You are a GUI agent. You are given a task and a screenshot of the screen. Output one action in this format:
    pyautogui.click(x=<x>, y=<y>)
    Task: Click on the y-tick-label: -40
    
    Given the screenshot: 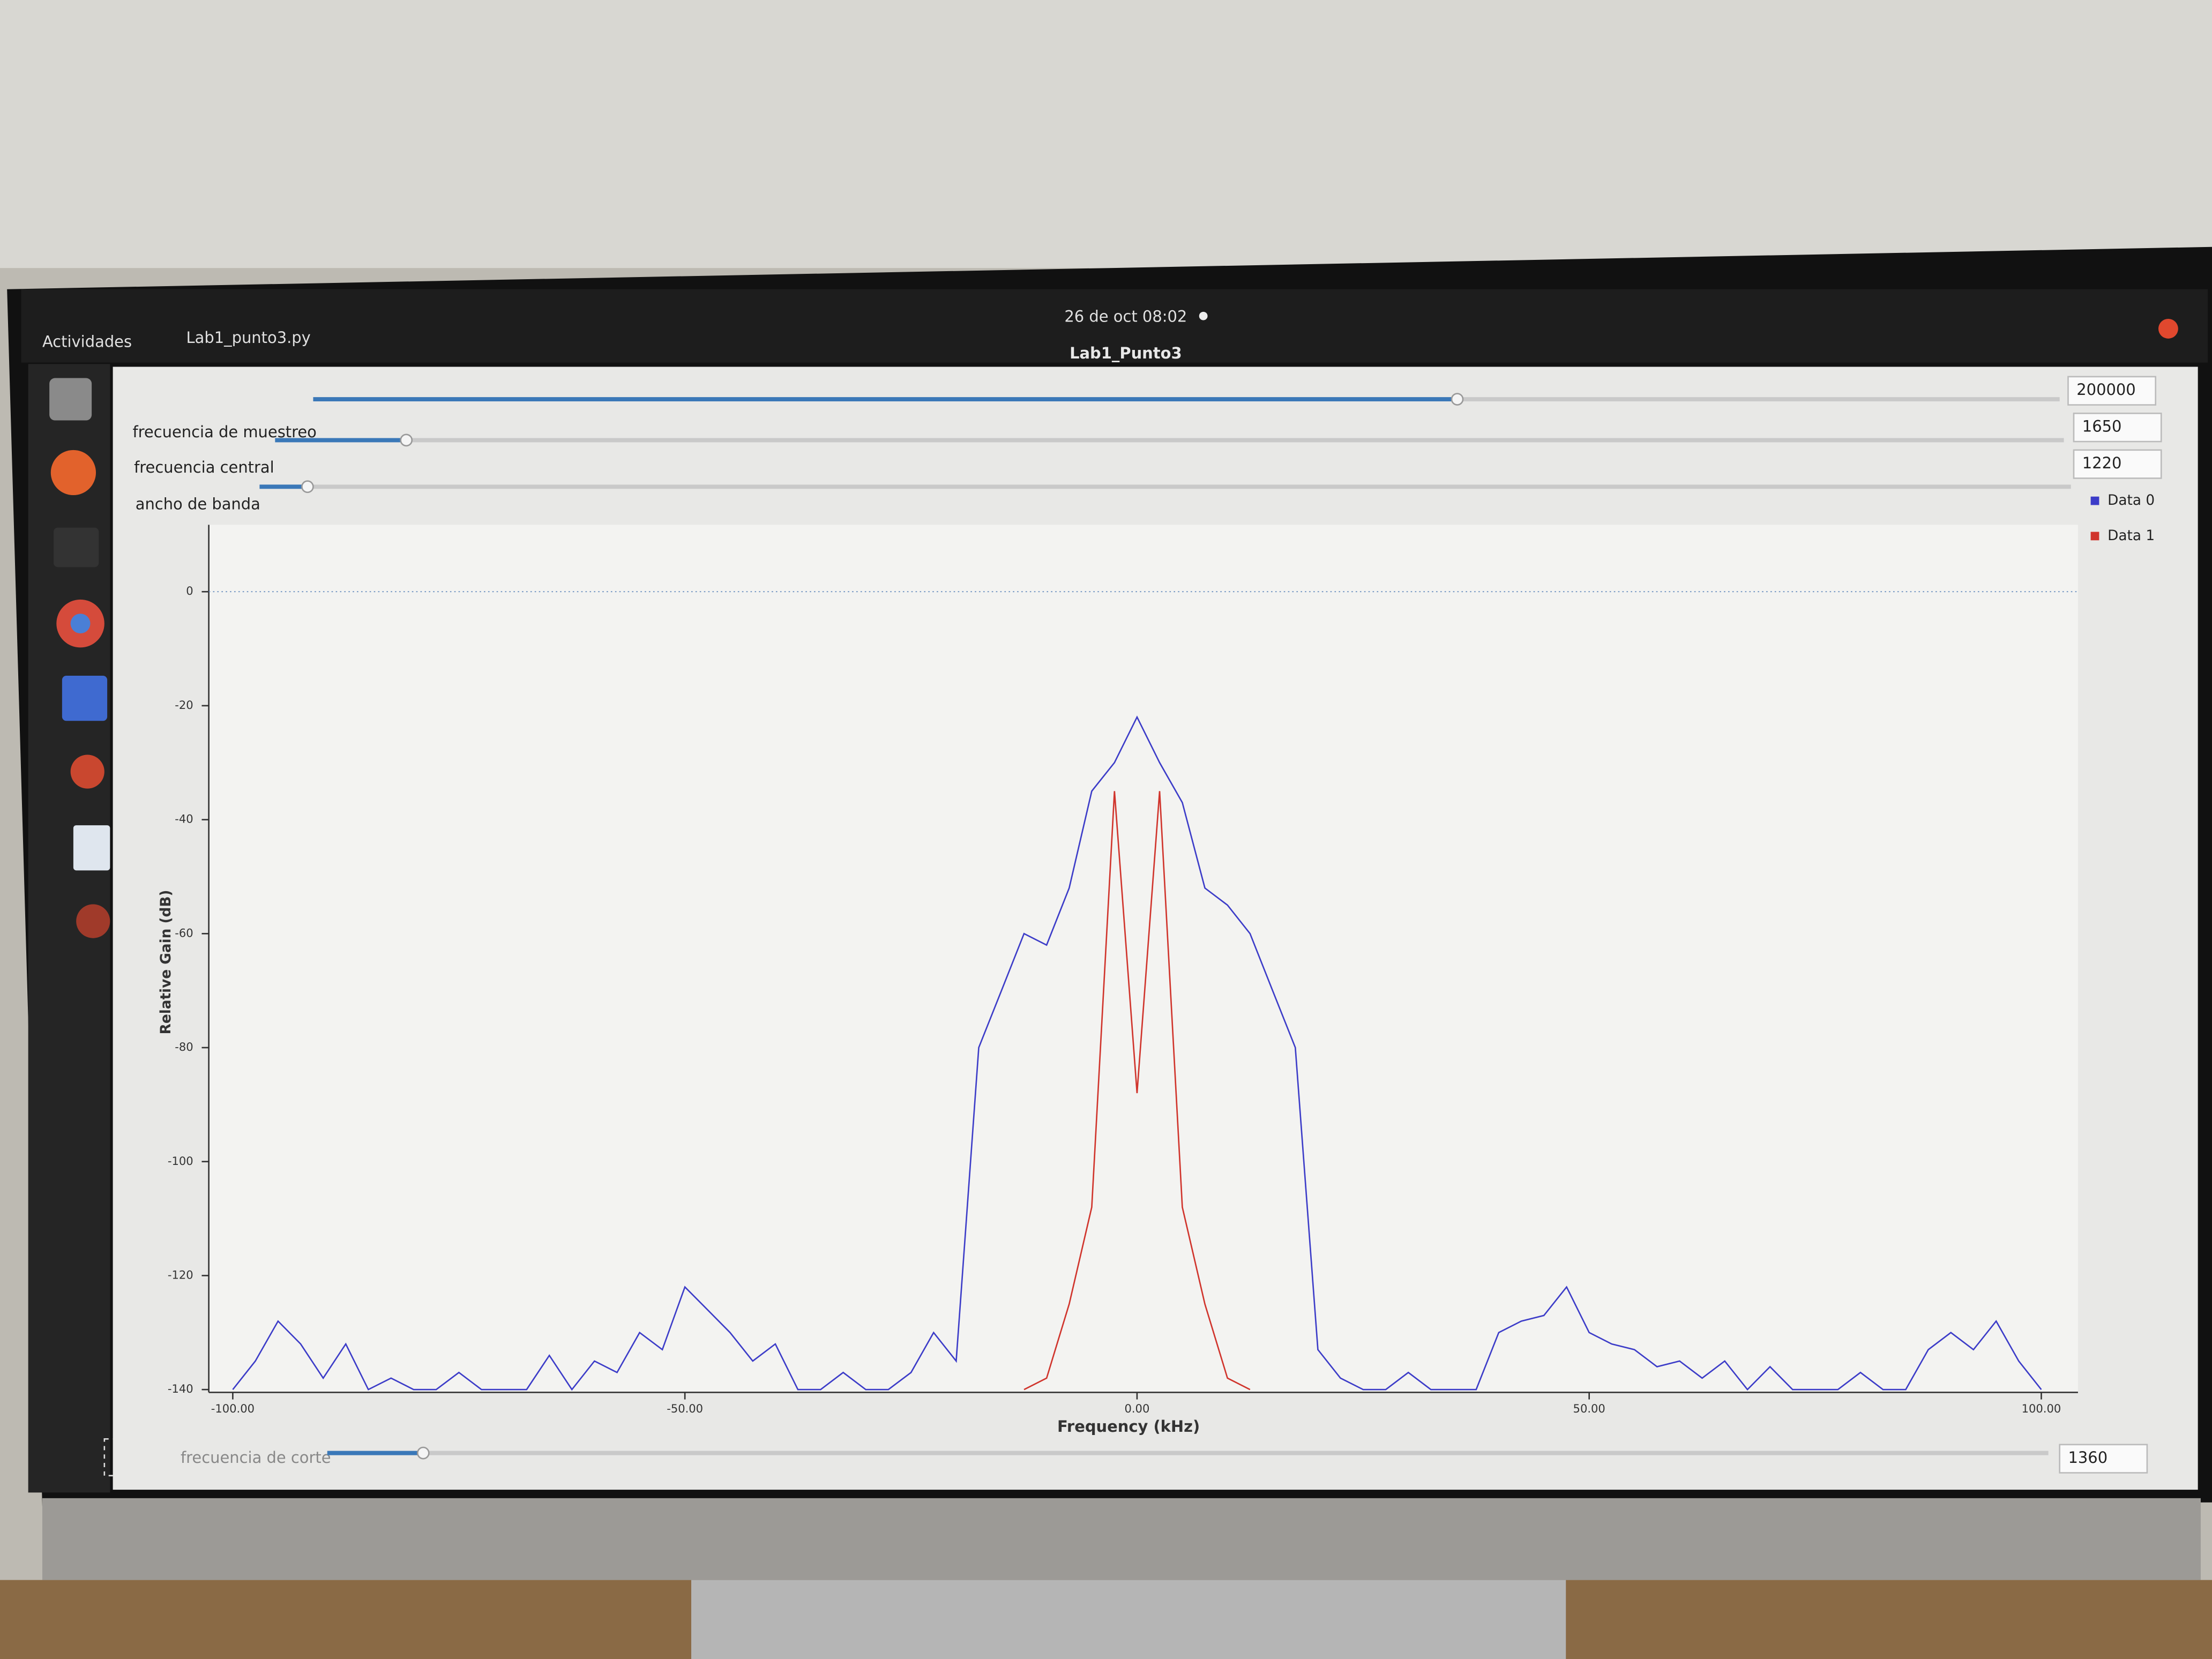 What is the action you would take?
    pyautogui.click(x=184, y=819)
    